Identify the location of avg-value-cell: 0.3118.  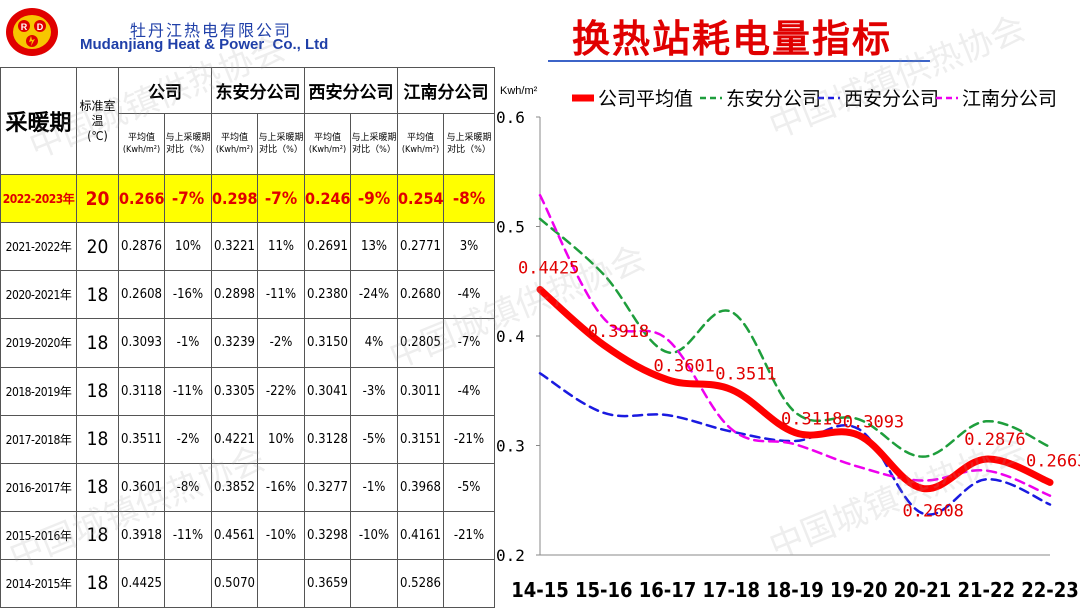
(141, 391).